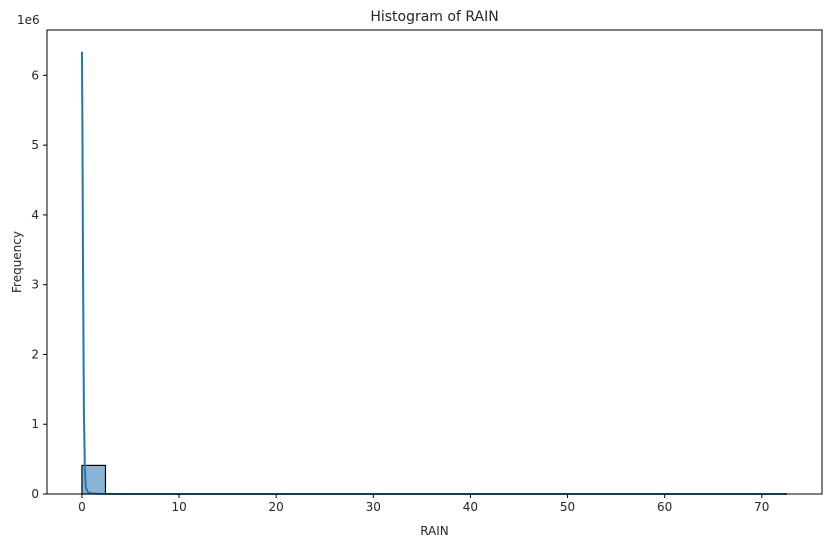  Describe the element at coordinates (35, 424) in the screenshot. I see `y-tick-label: 1` at that location.